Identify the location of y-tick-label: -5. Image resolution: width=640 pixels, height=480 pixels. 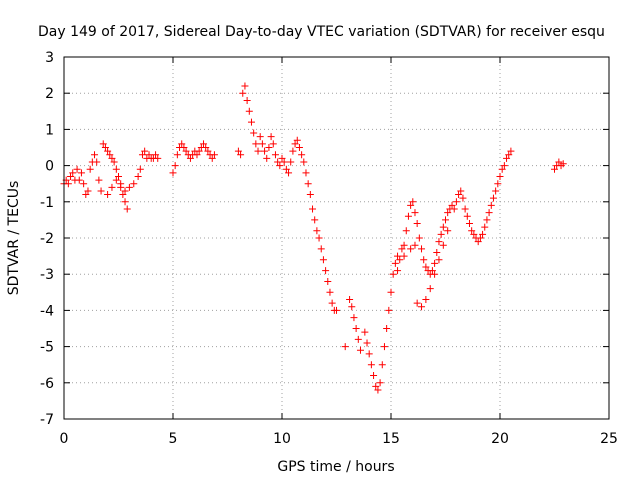
(47, 348).